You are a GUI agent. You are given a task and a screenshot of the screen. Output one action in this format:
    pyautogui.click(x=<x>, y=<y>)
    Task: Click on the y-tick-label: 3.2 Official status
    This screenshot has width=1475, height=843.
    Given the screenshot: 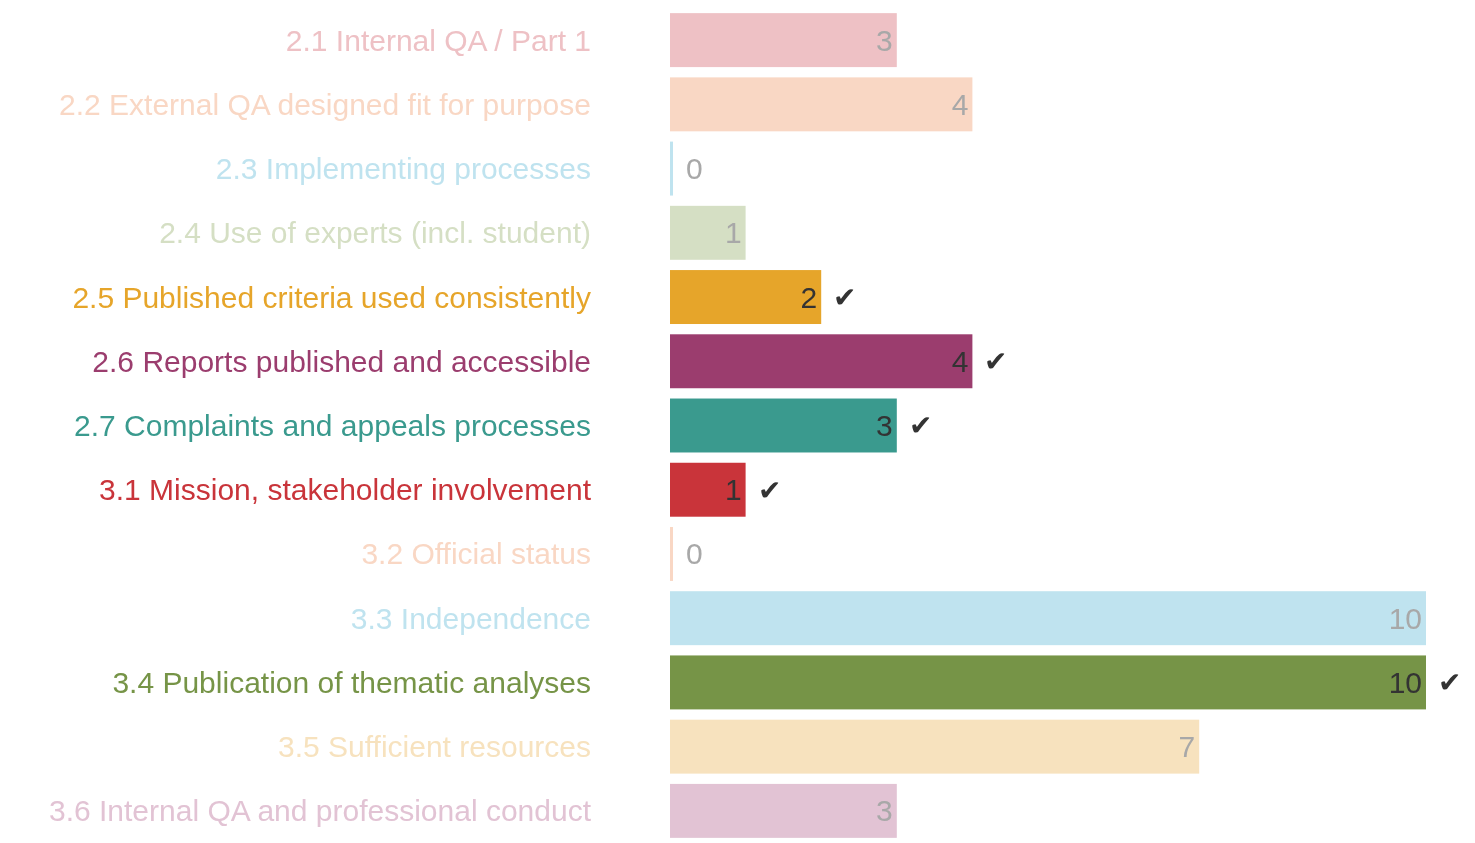 What is the action you would take?
    pyautogui.click(x=476, y=554)
    